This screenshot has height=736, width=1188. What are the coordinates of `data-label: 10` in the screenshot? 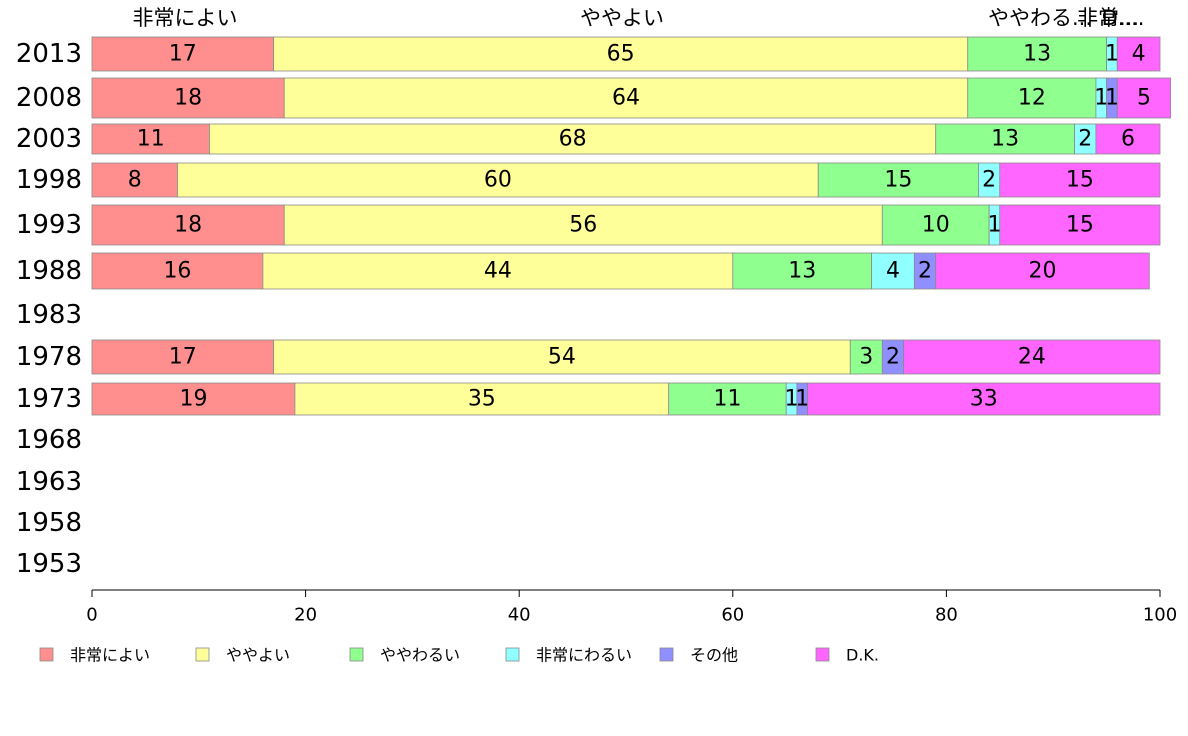 It's located at (936, 225).